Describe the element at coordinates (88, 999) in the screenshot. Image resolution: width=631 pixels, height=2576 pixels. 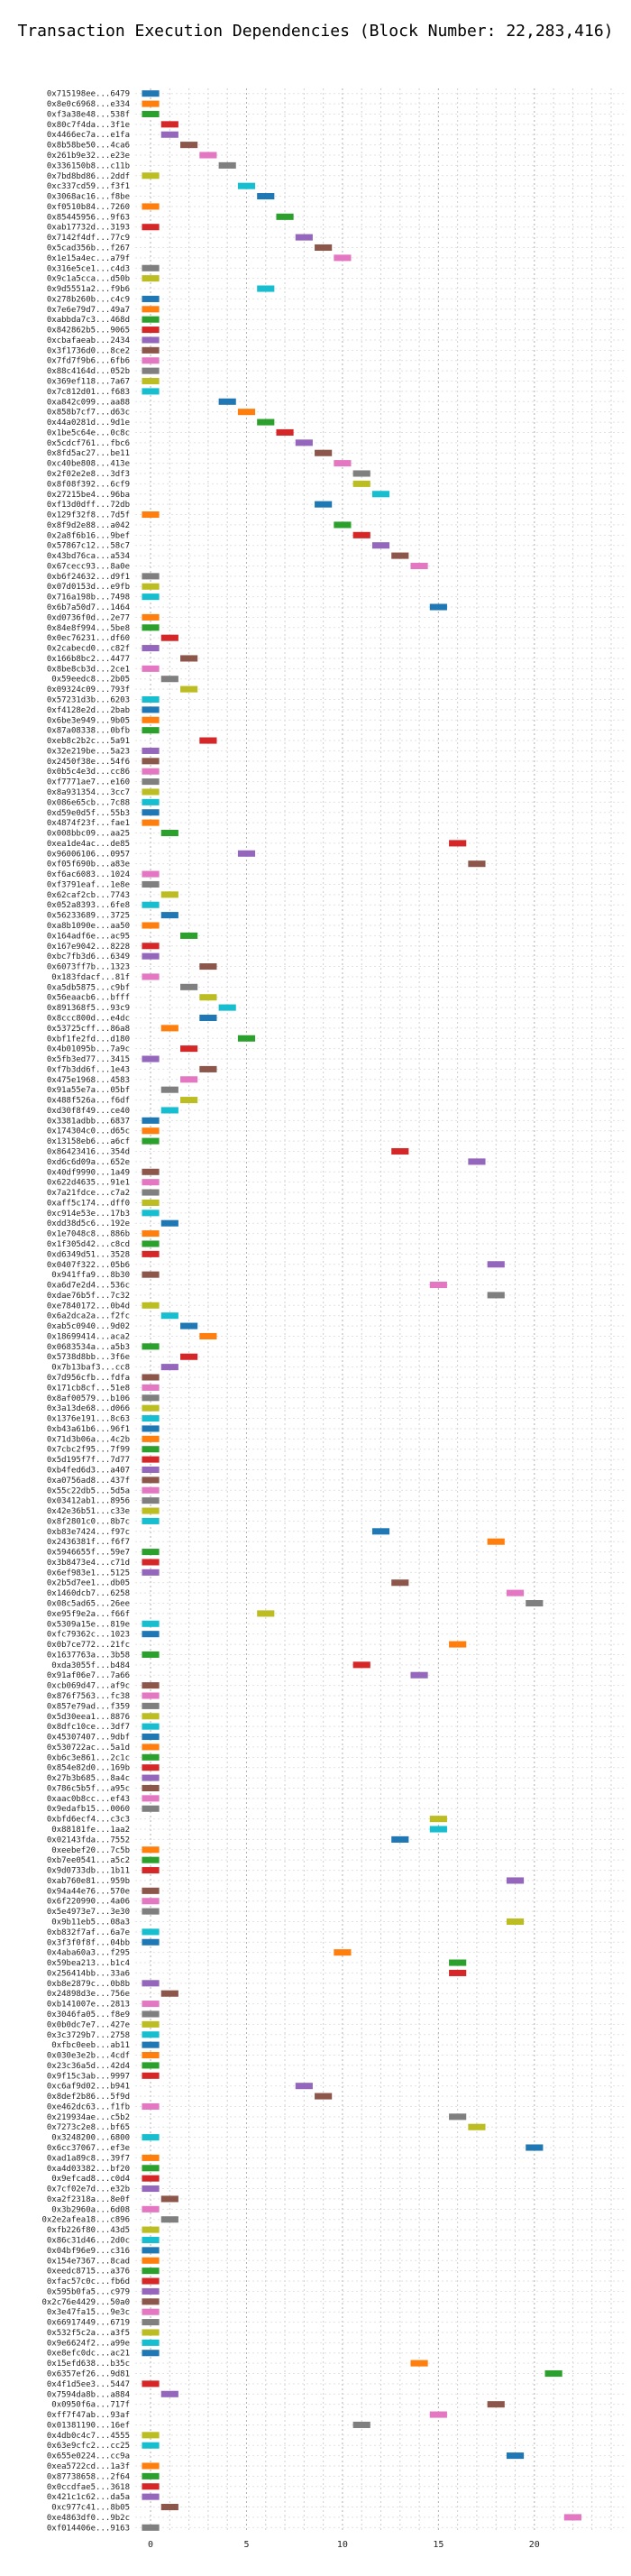
I see `tx-hash-label: 0x56eaacb6...bfff` at that location.